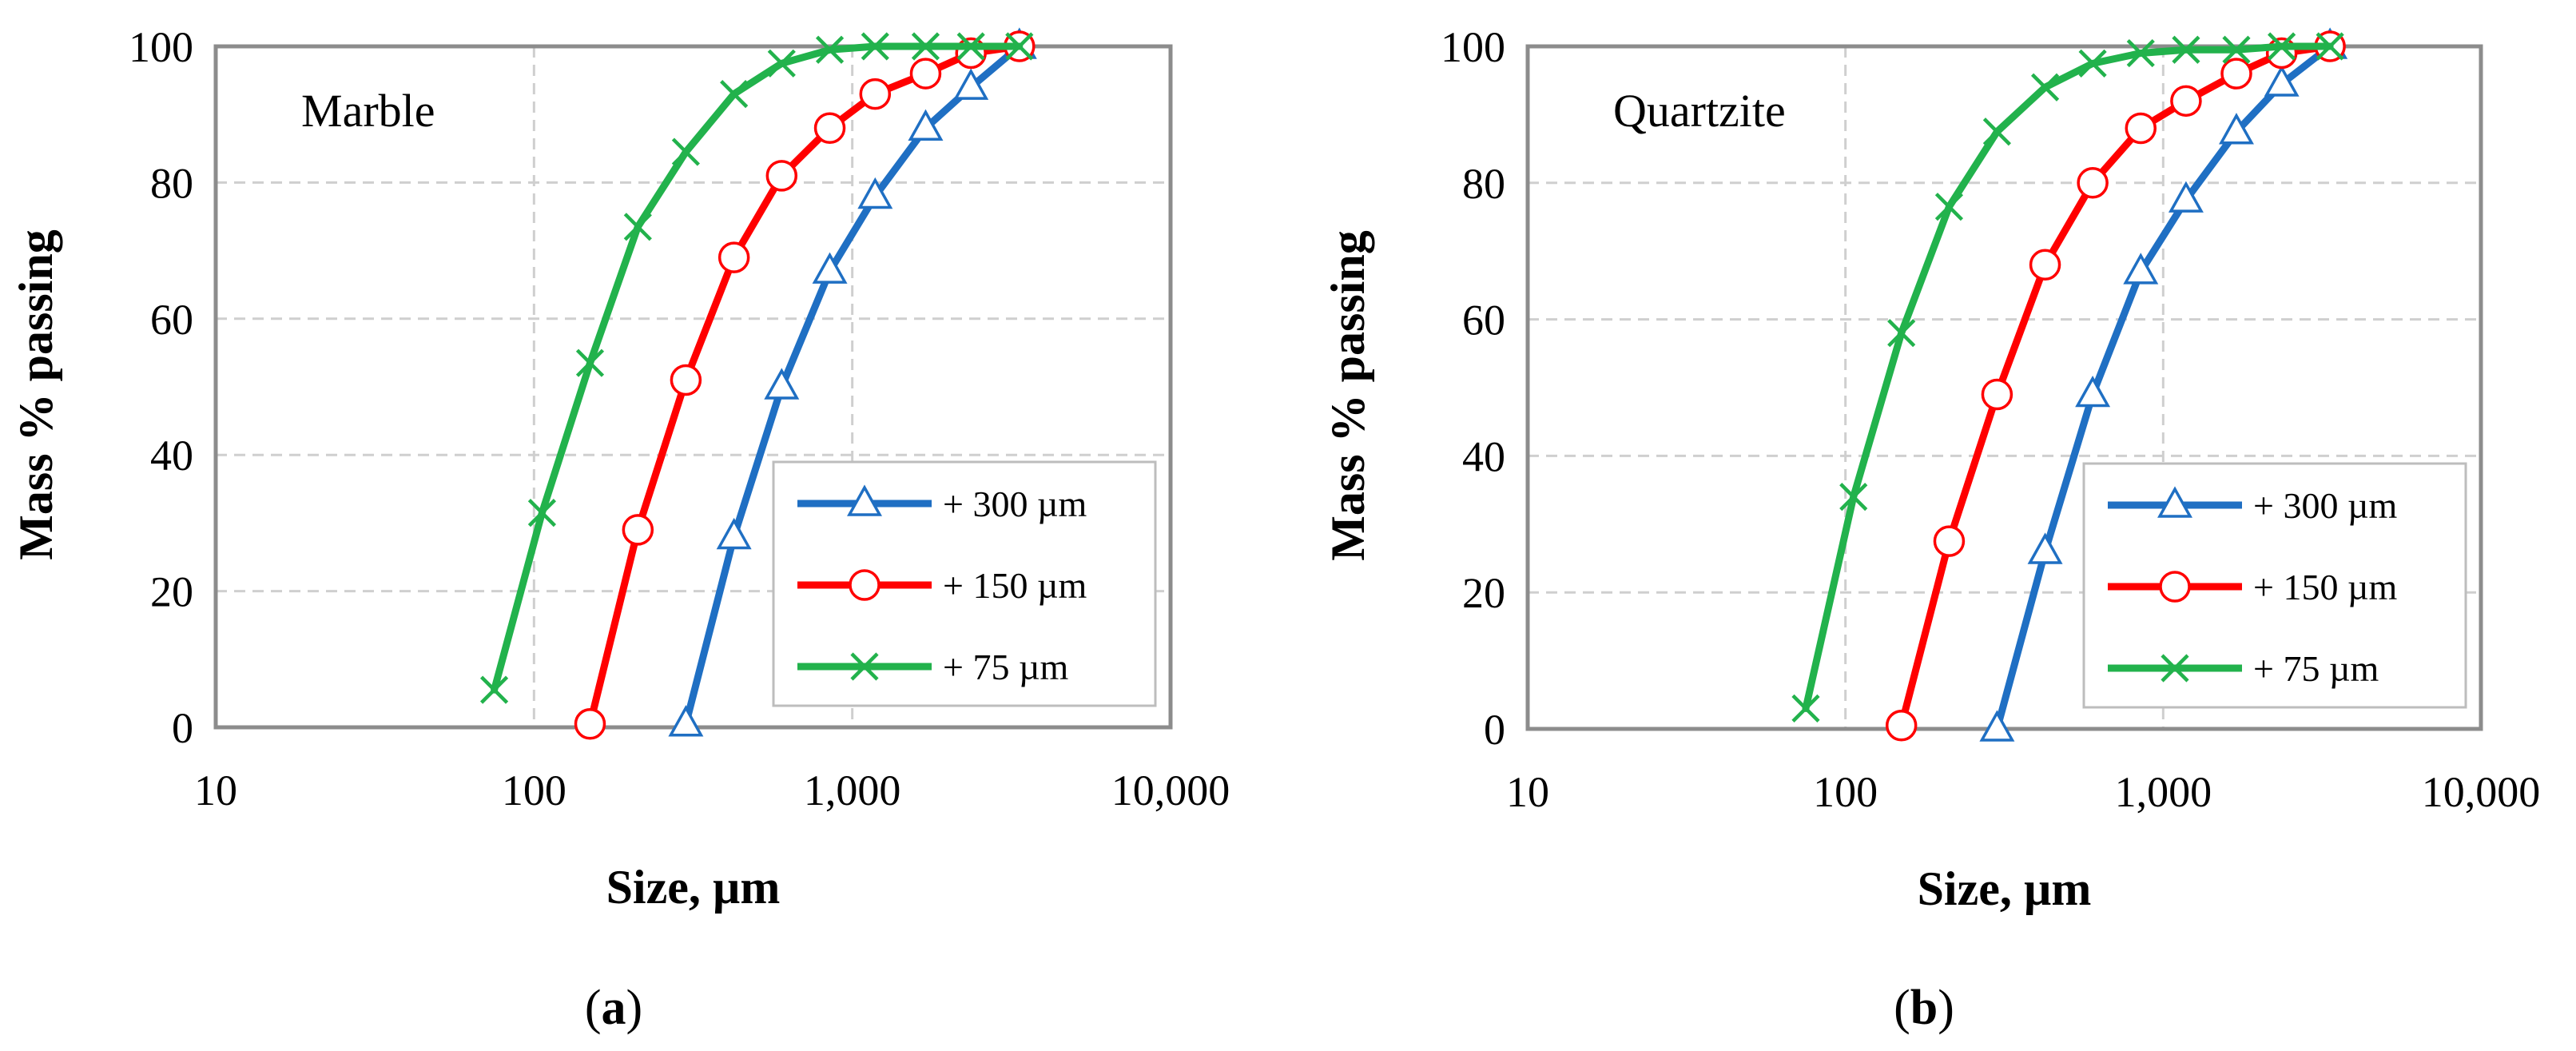 This screenshot has height=1051, width=2576. What do you see at coordinates (2325, 587) in the screenshot?
I see `legend-label: + 150 µm` at bounding box center [2325, 587].